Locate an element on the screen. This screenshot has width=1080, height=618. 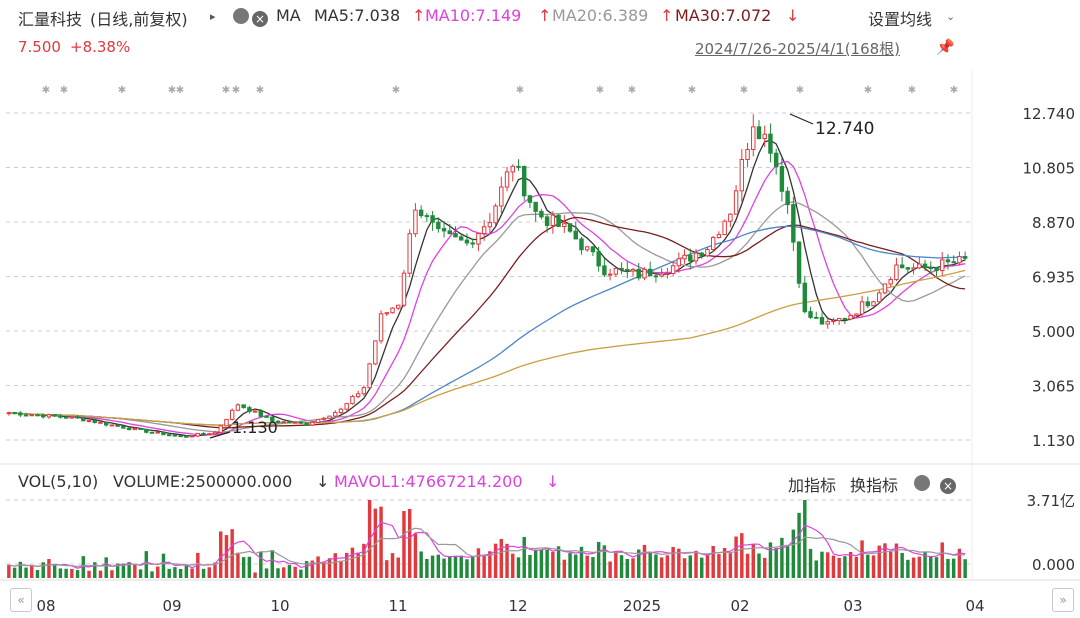
indicator-gear-icon is located at coordinates (922, 485).